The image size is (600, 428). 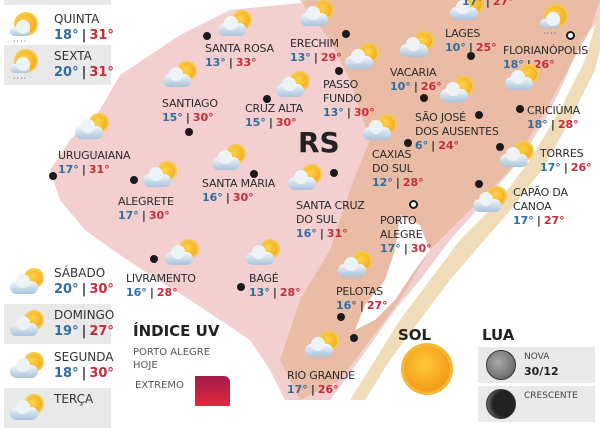 I want to click on city-name: CRUZ ALTA, so click(x=274, y=108).